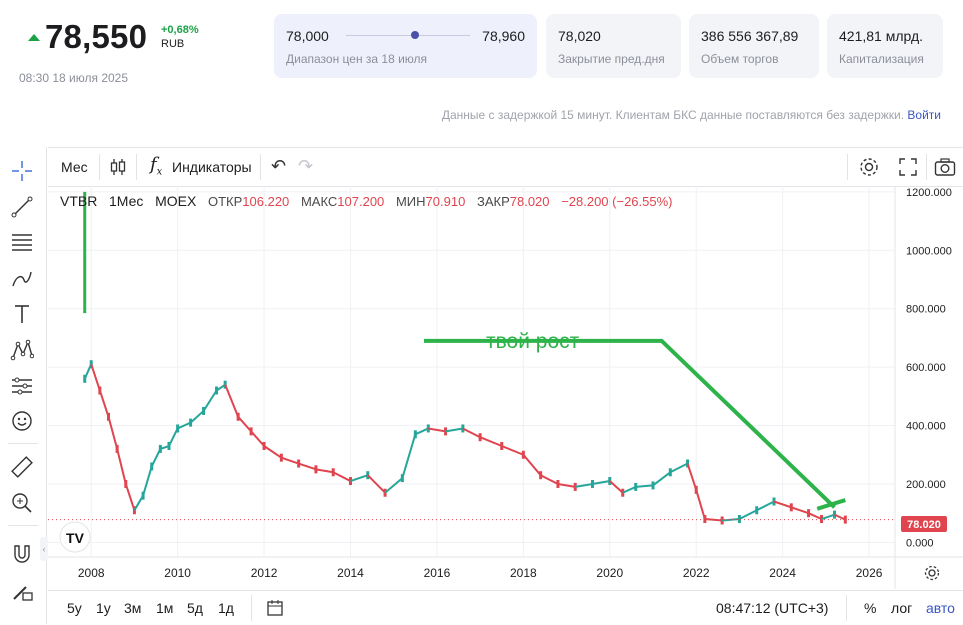 Image resolution: width=963 pixels, height=625 pixels. Describe the element at coordinates (22, 591) in the screenshot. I see `lock-pencil-icon` at that location.